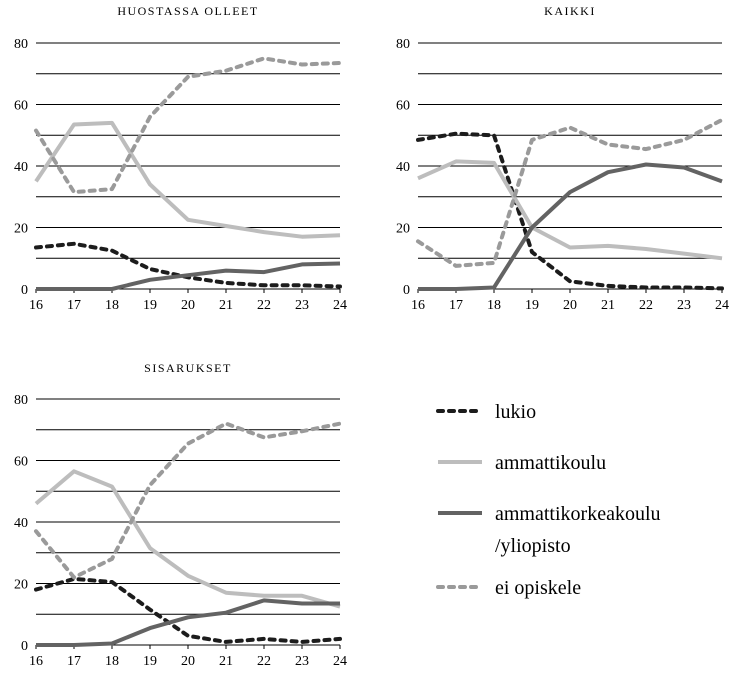  Describe the element at coordinates (188, 368) in the screenshot. I see `panel-title: SISARUKSET` at that location.